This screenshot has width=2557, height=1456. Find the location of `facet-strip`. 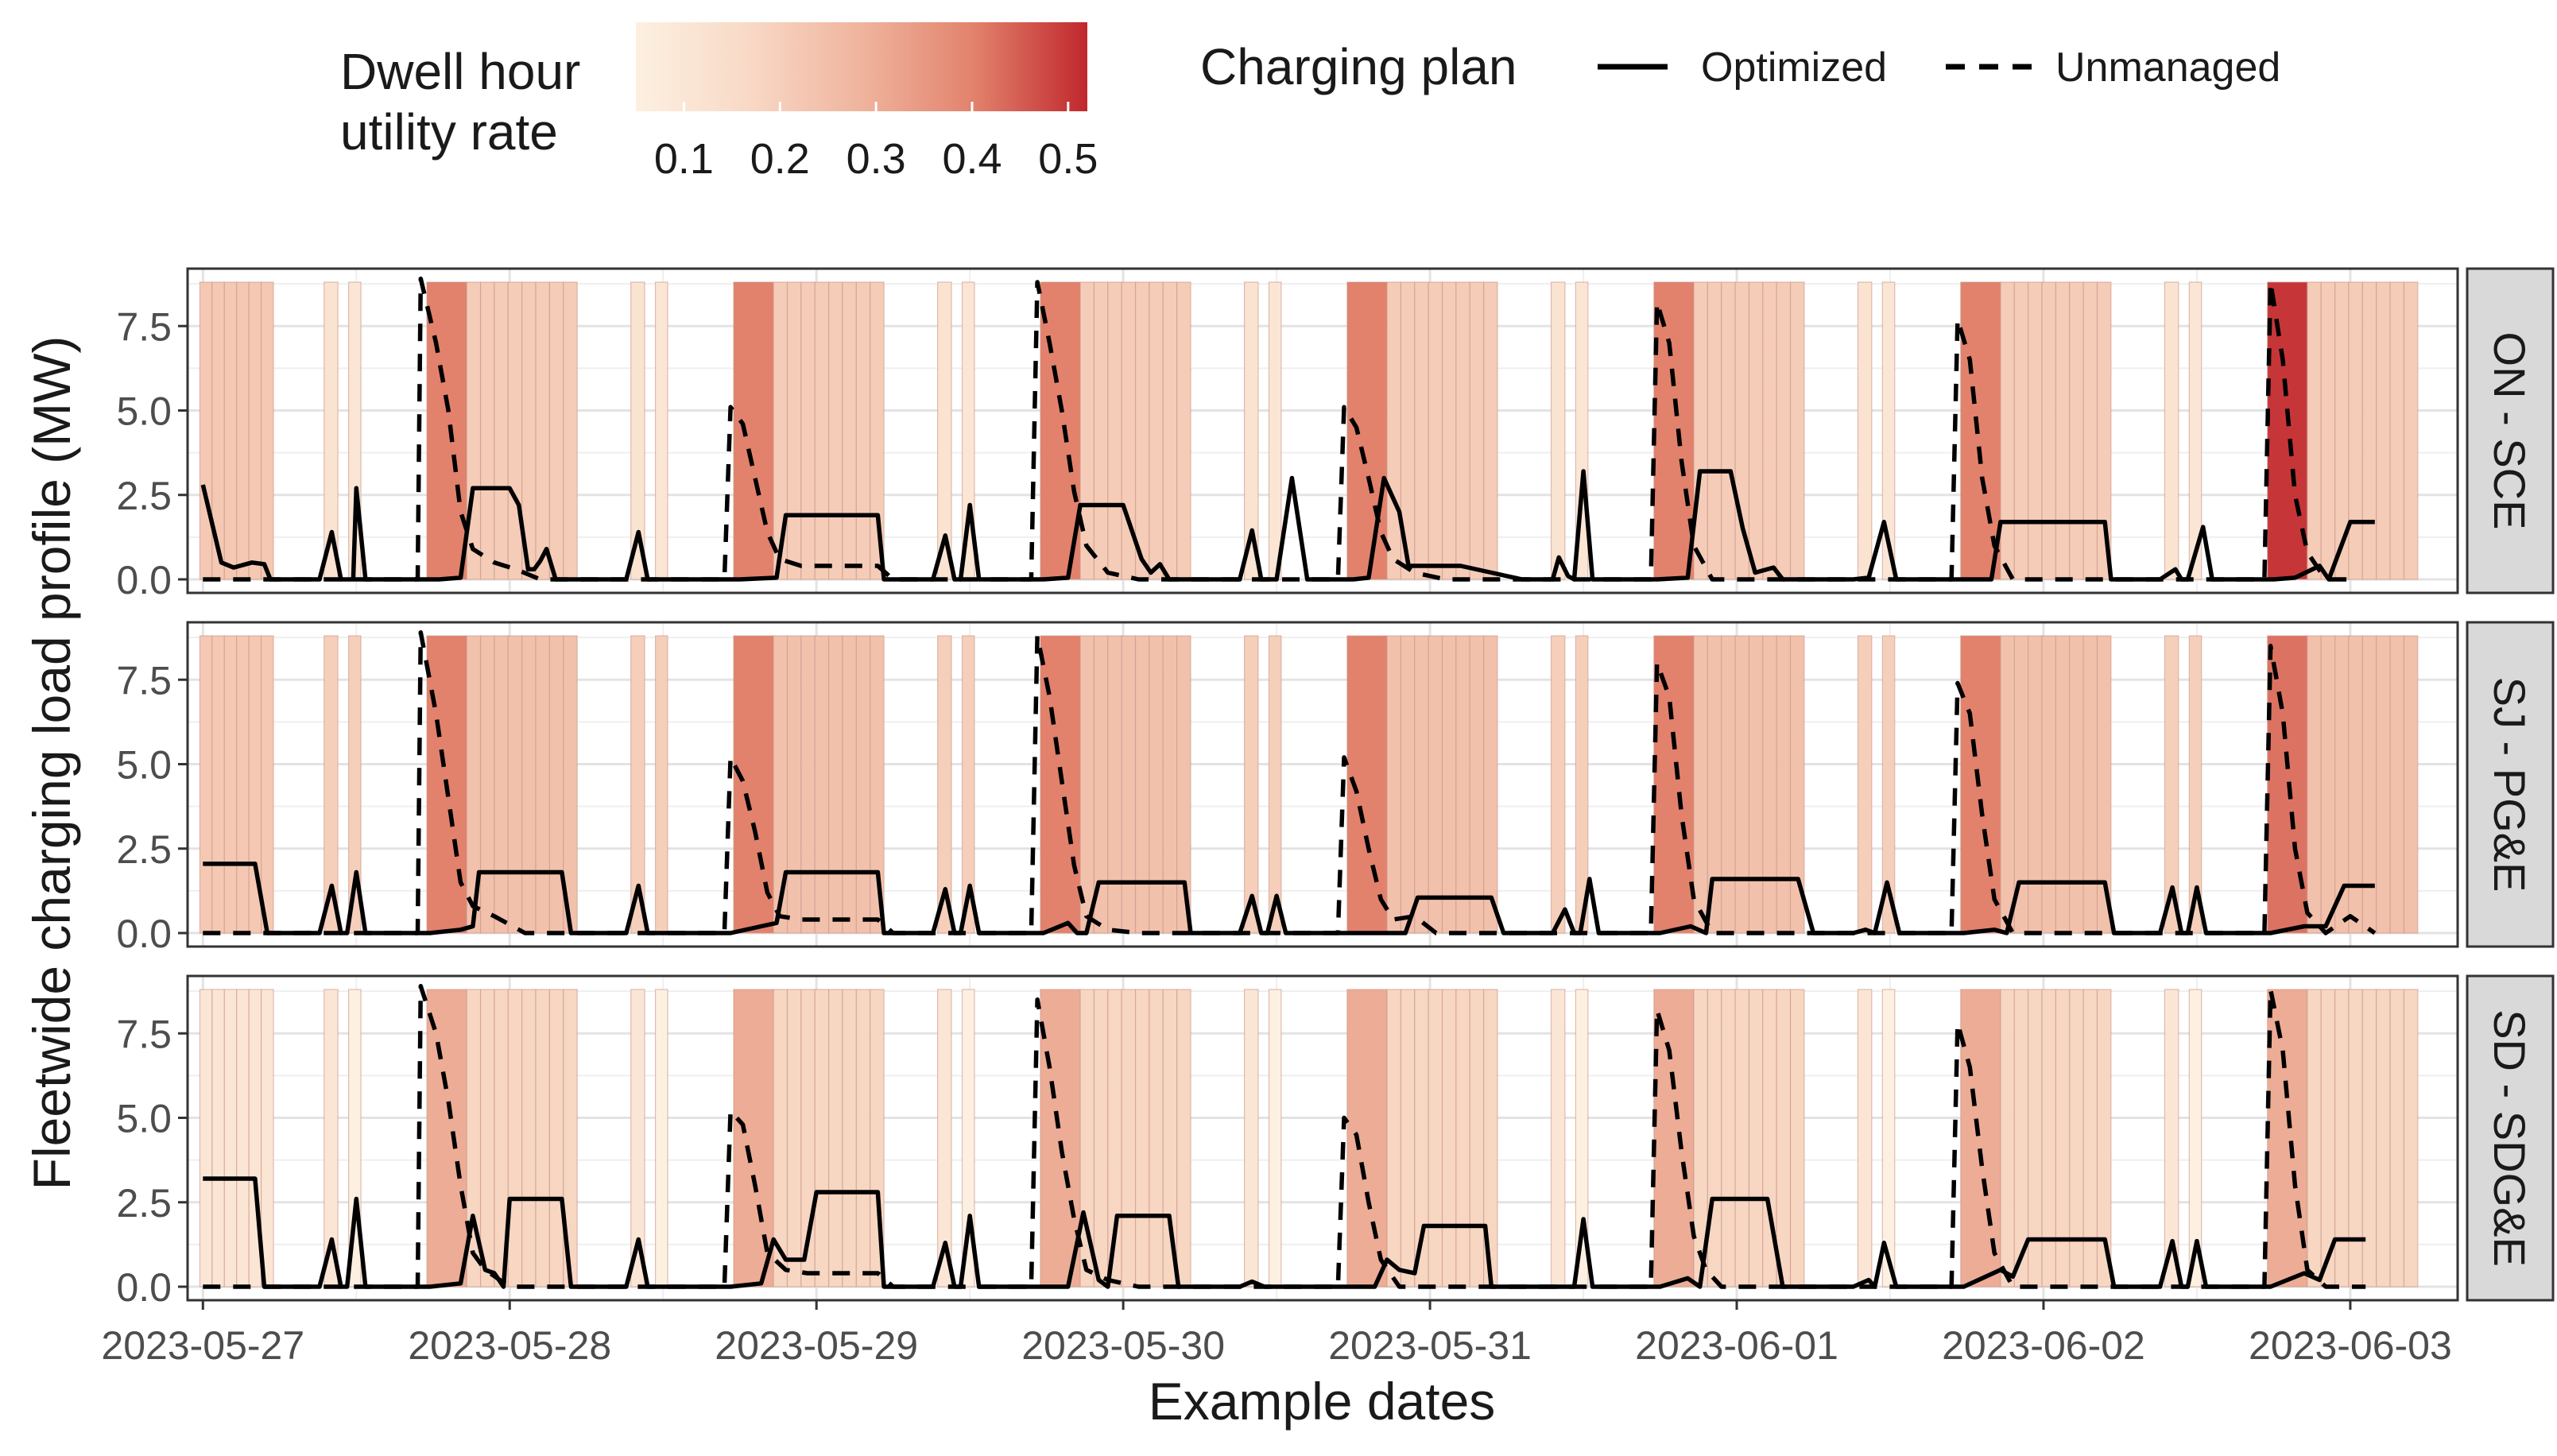

facet-strip is located at coordinates (2510, 784).